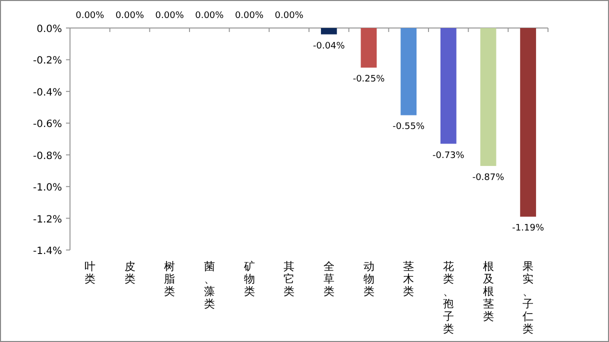 This screenshot has width=609, height=342. What do you see at coordinates (209, 285) in the screenshot?
I see `x-tick-label: 菌、藻类` at bounding box center [209, 285].